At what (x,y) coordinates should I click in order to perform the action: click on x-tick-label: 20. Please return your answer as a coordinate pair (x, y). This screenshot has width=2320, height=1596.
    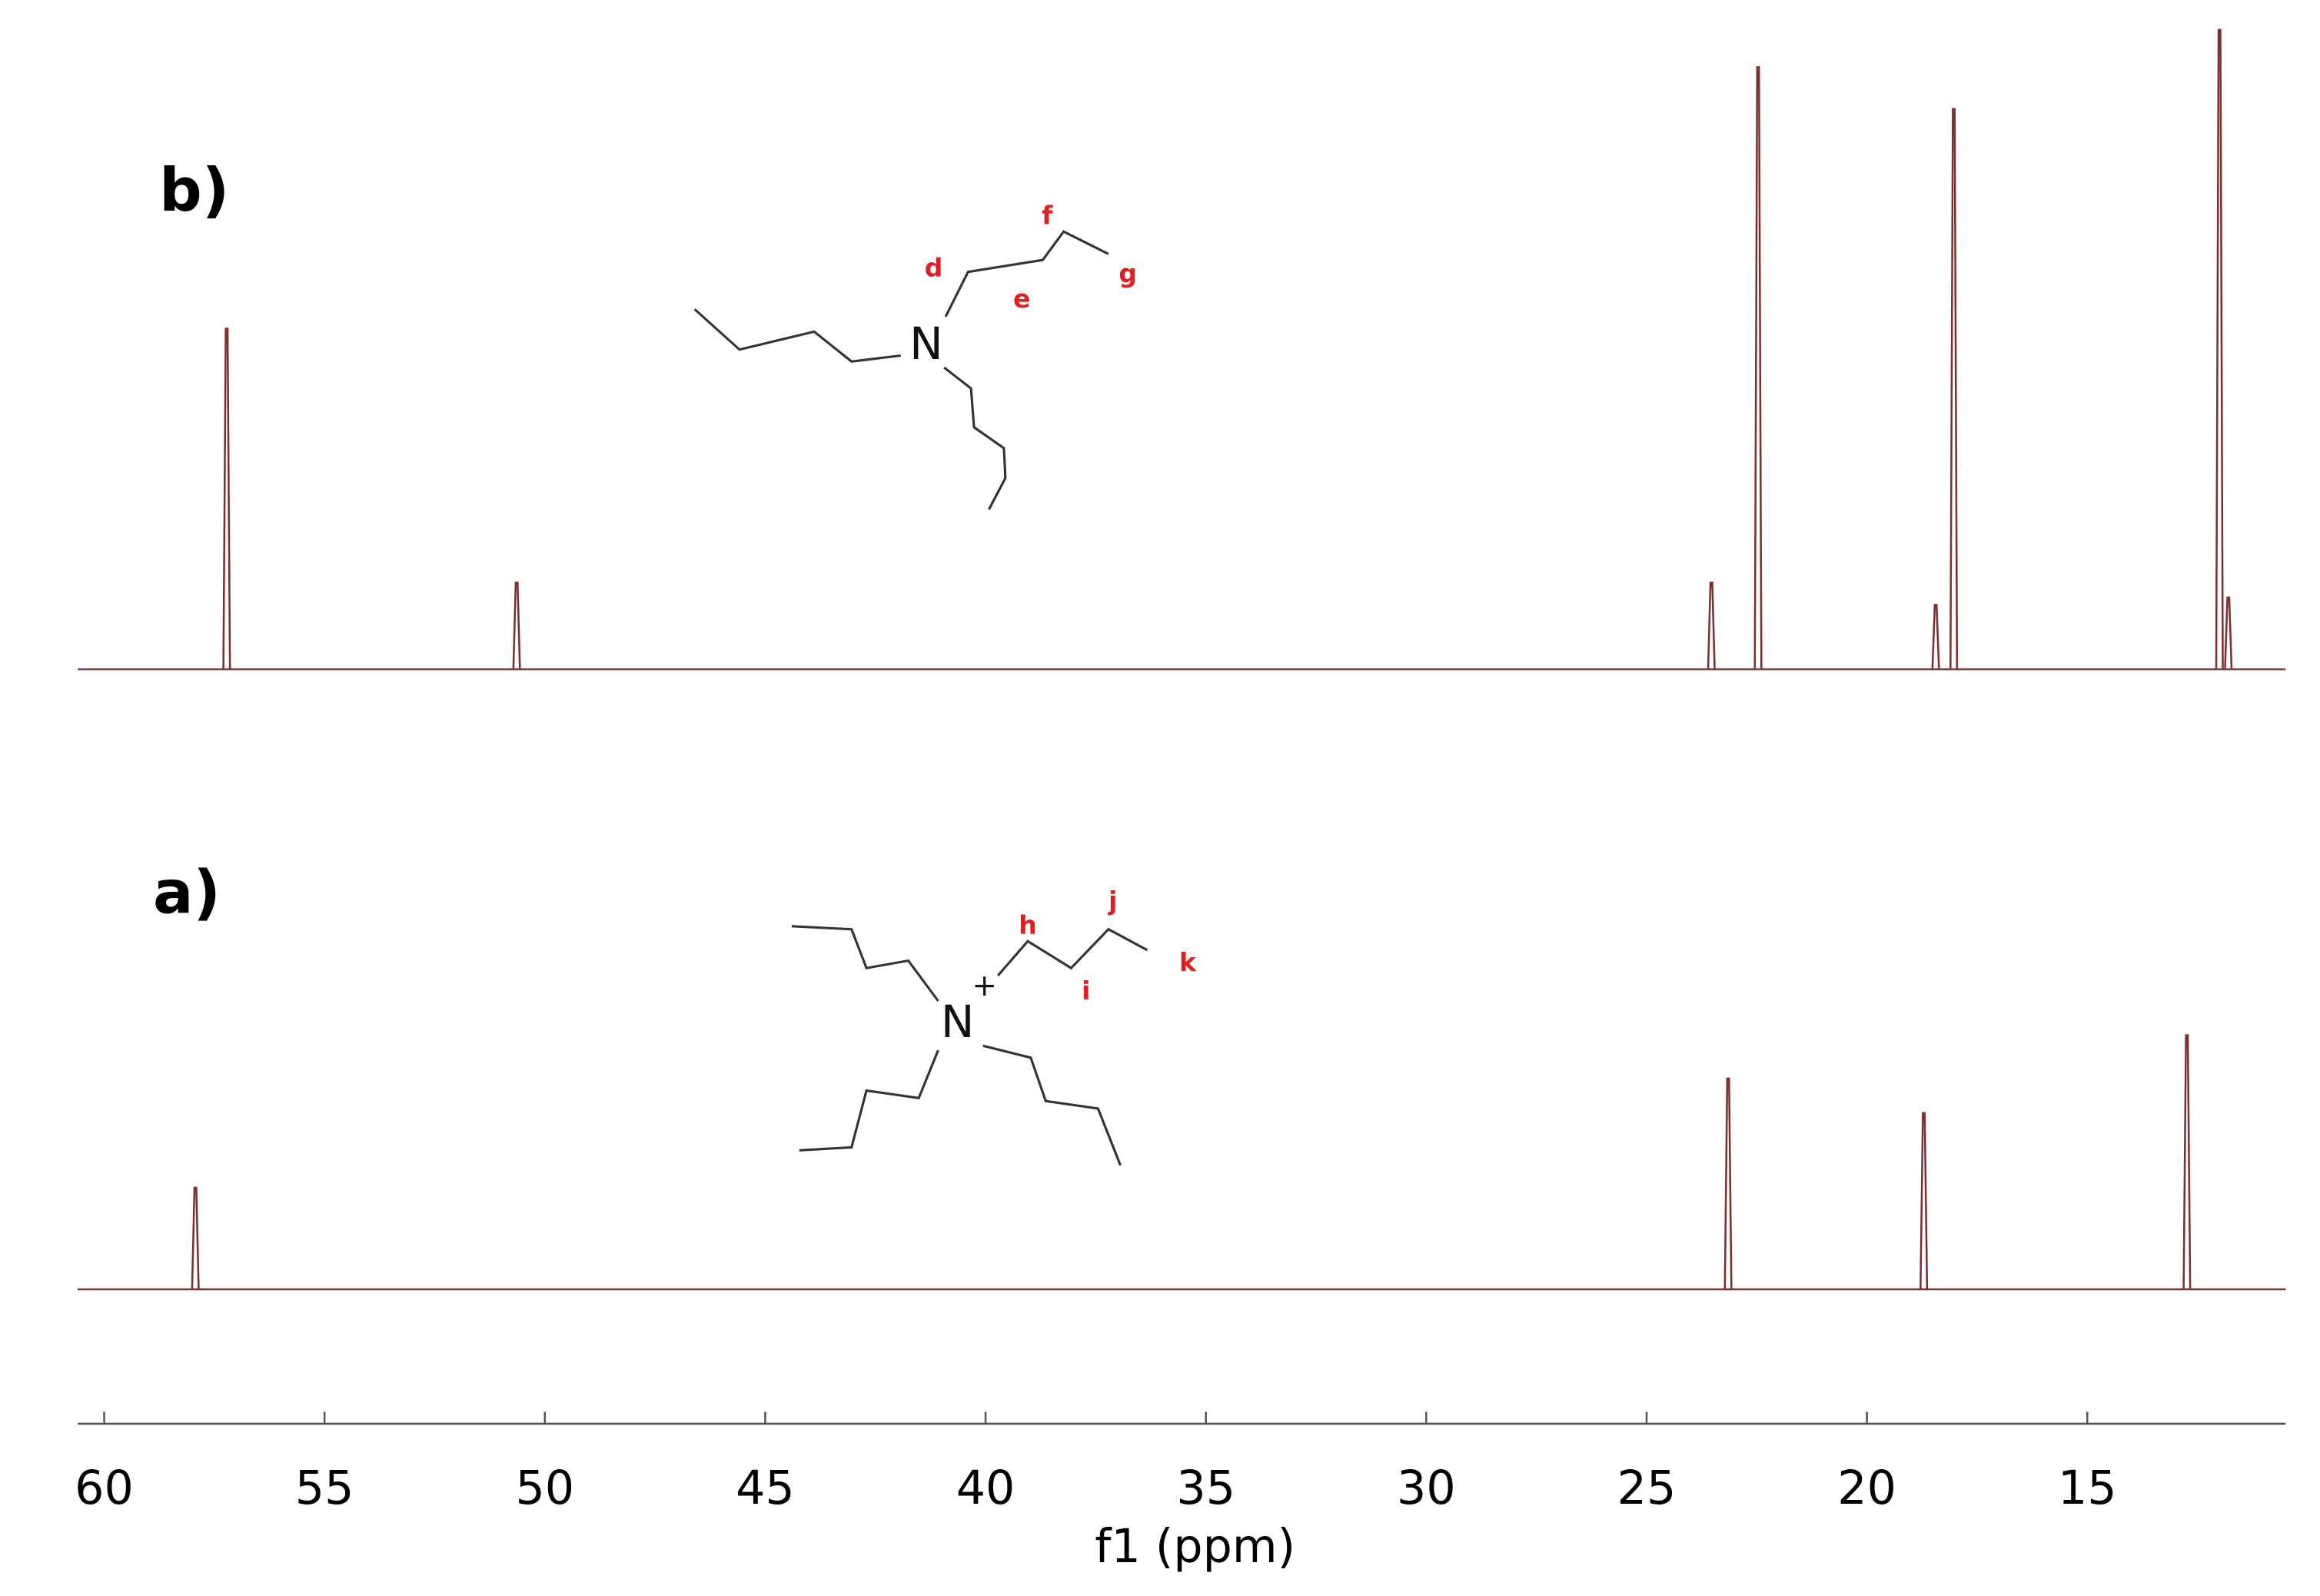
    Looking at the image, I should click on (1867, 1488).